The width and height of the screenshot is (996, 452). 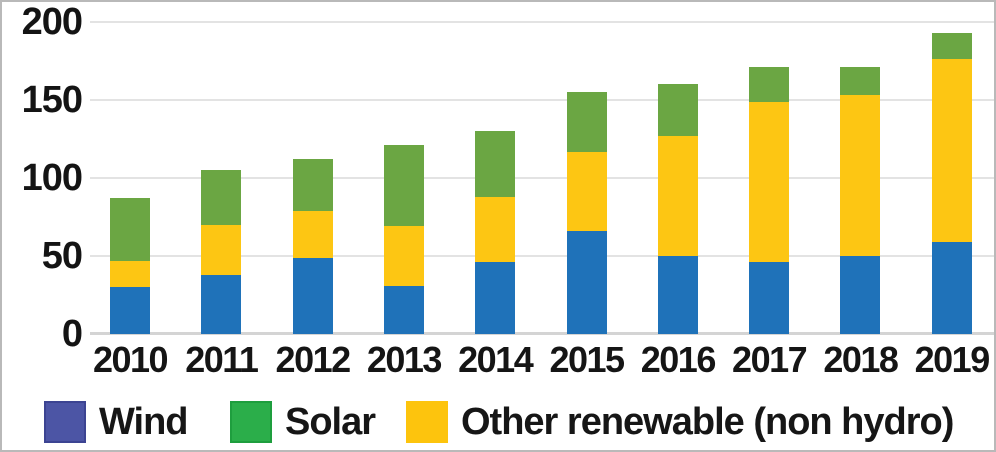 I want to click on bar-segment-2018-solar, so click(x=860, y=81).